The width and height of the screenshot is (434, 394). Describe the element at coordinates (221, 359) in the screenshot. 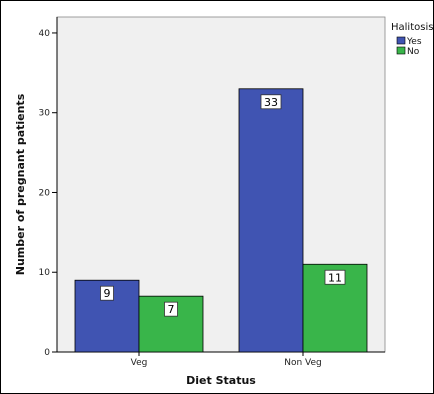

I see `x-axis: Veg Non Veg` at that location.